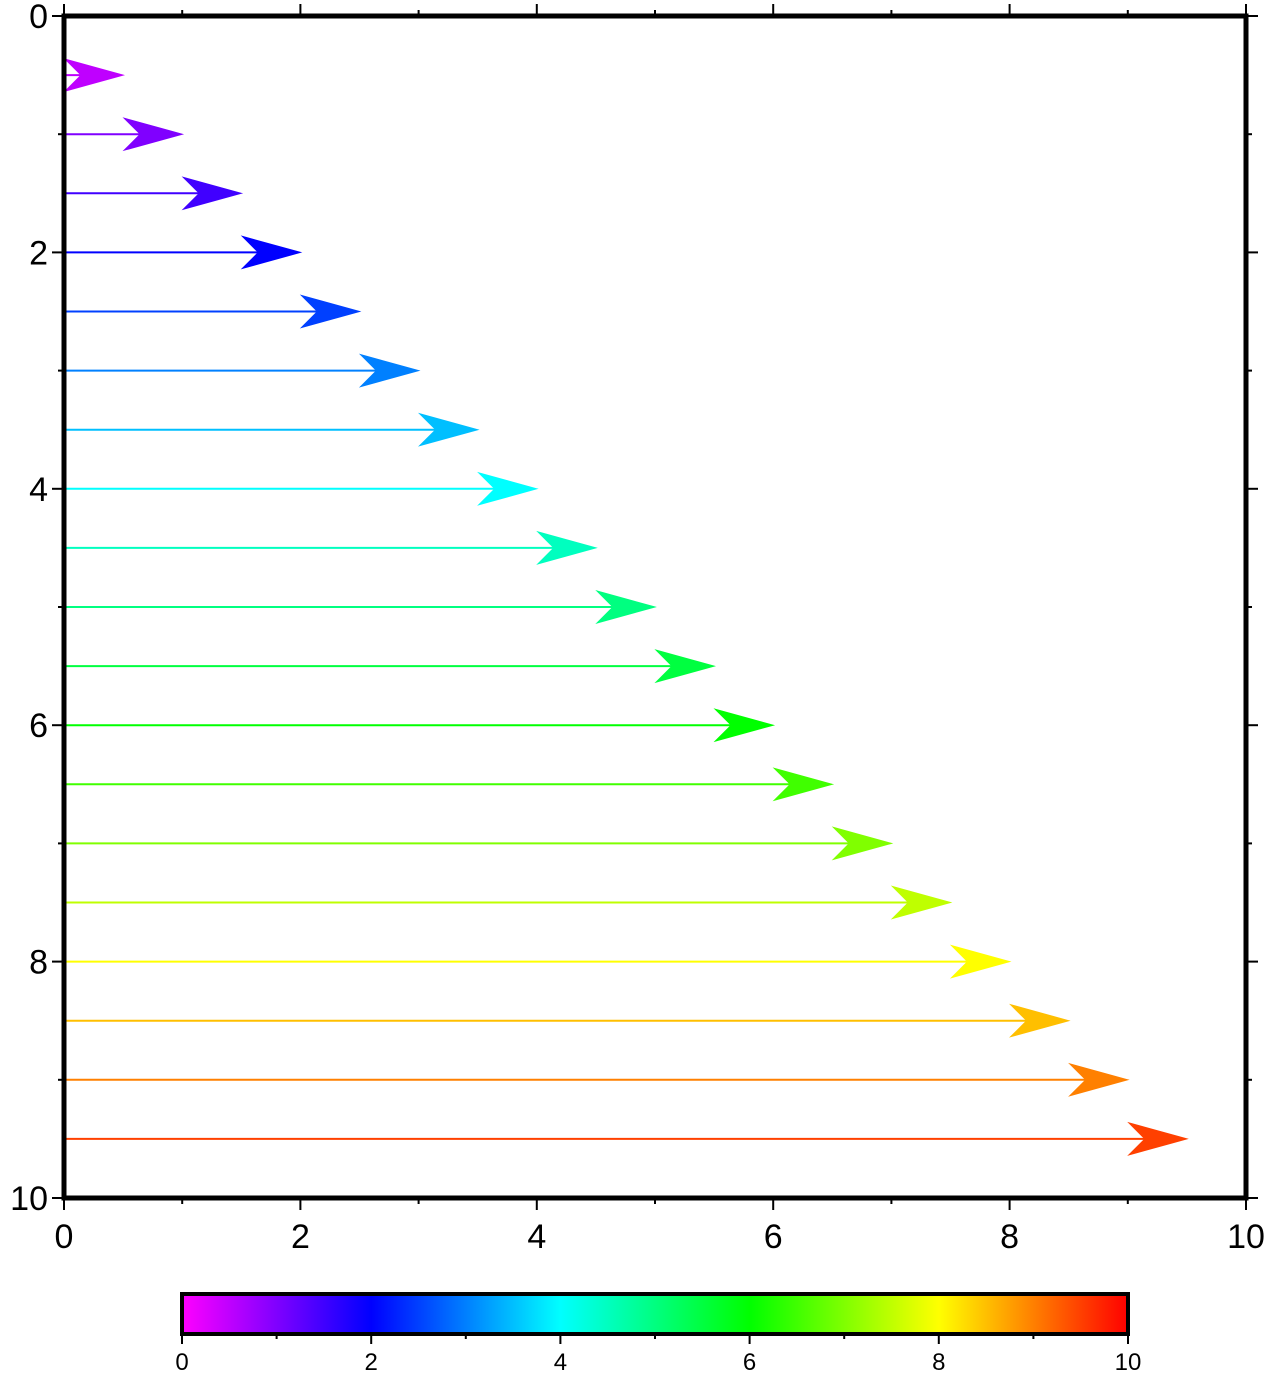 The height and width of the screenshot is (1378, 1265). What do you see at coordinates (1009, 1237) in the screenshot?
I see `x-tick-label: 8` at bounding box center [1009, 1237].